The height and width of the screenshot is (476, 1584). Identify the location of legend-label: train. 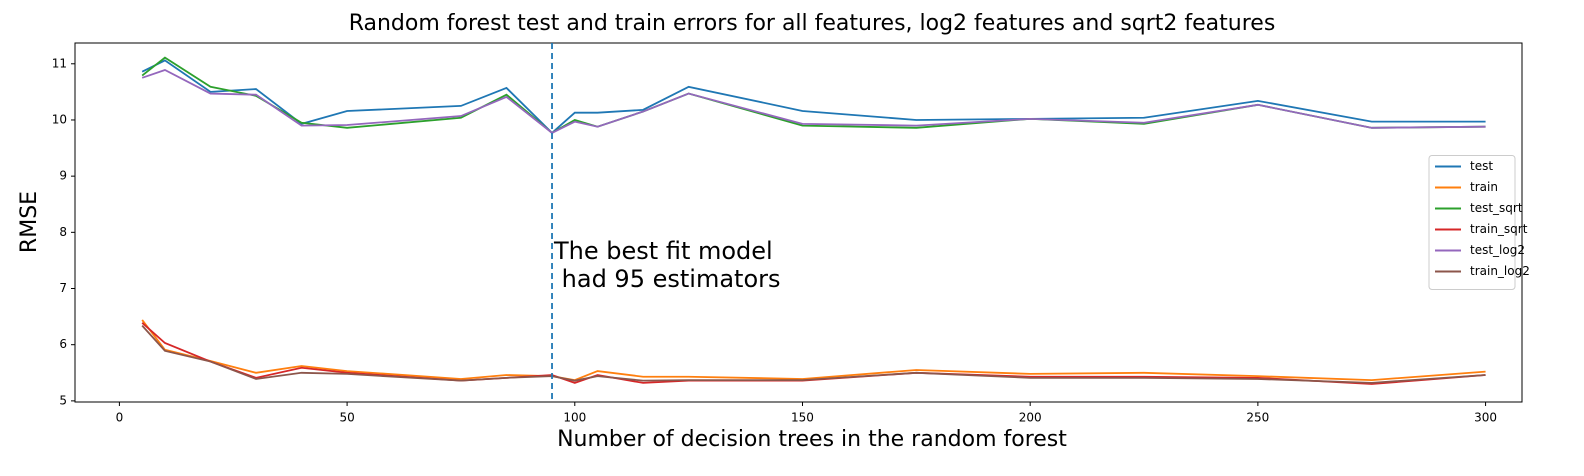
(1484, 187).